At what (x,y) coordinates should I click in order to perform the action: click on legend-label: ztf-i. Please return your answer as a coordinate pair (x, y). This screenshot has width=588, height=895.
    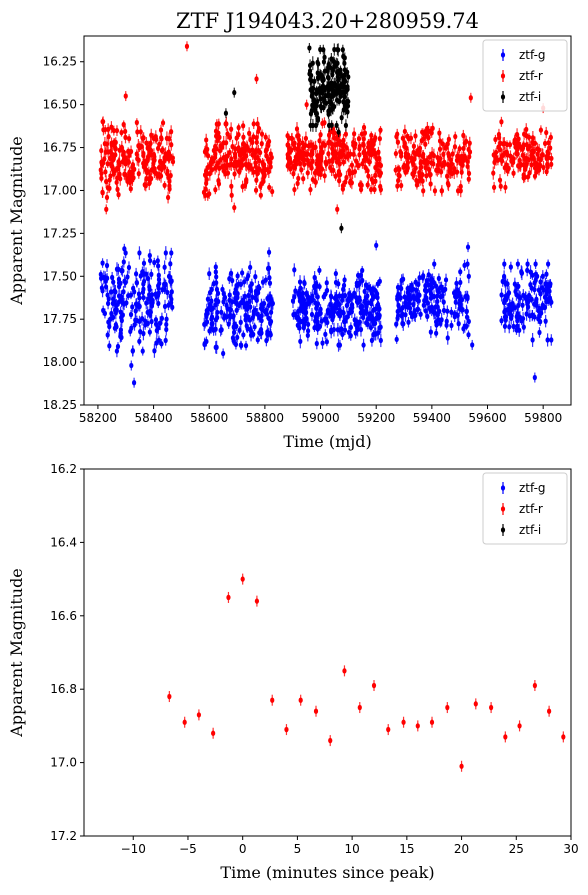
    Looking at the image, I should click on (530, 530).